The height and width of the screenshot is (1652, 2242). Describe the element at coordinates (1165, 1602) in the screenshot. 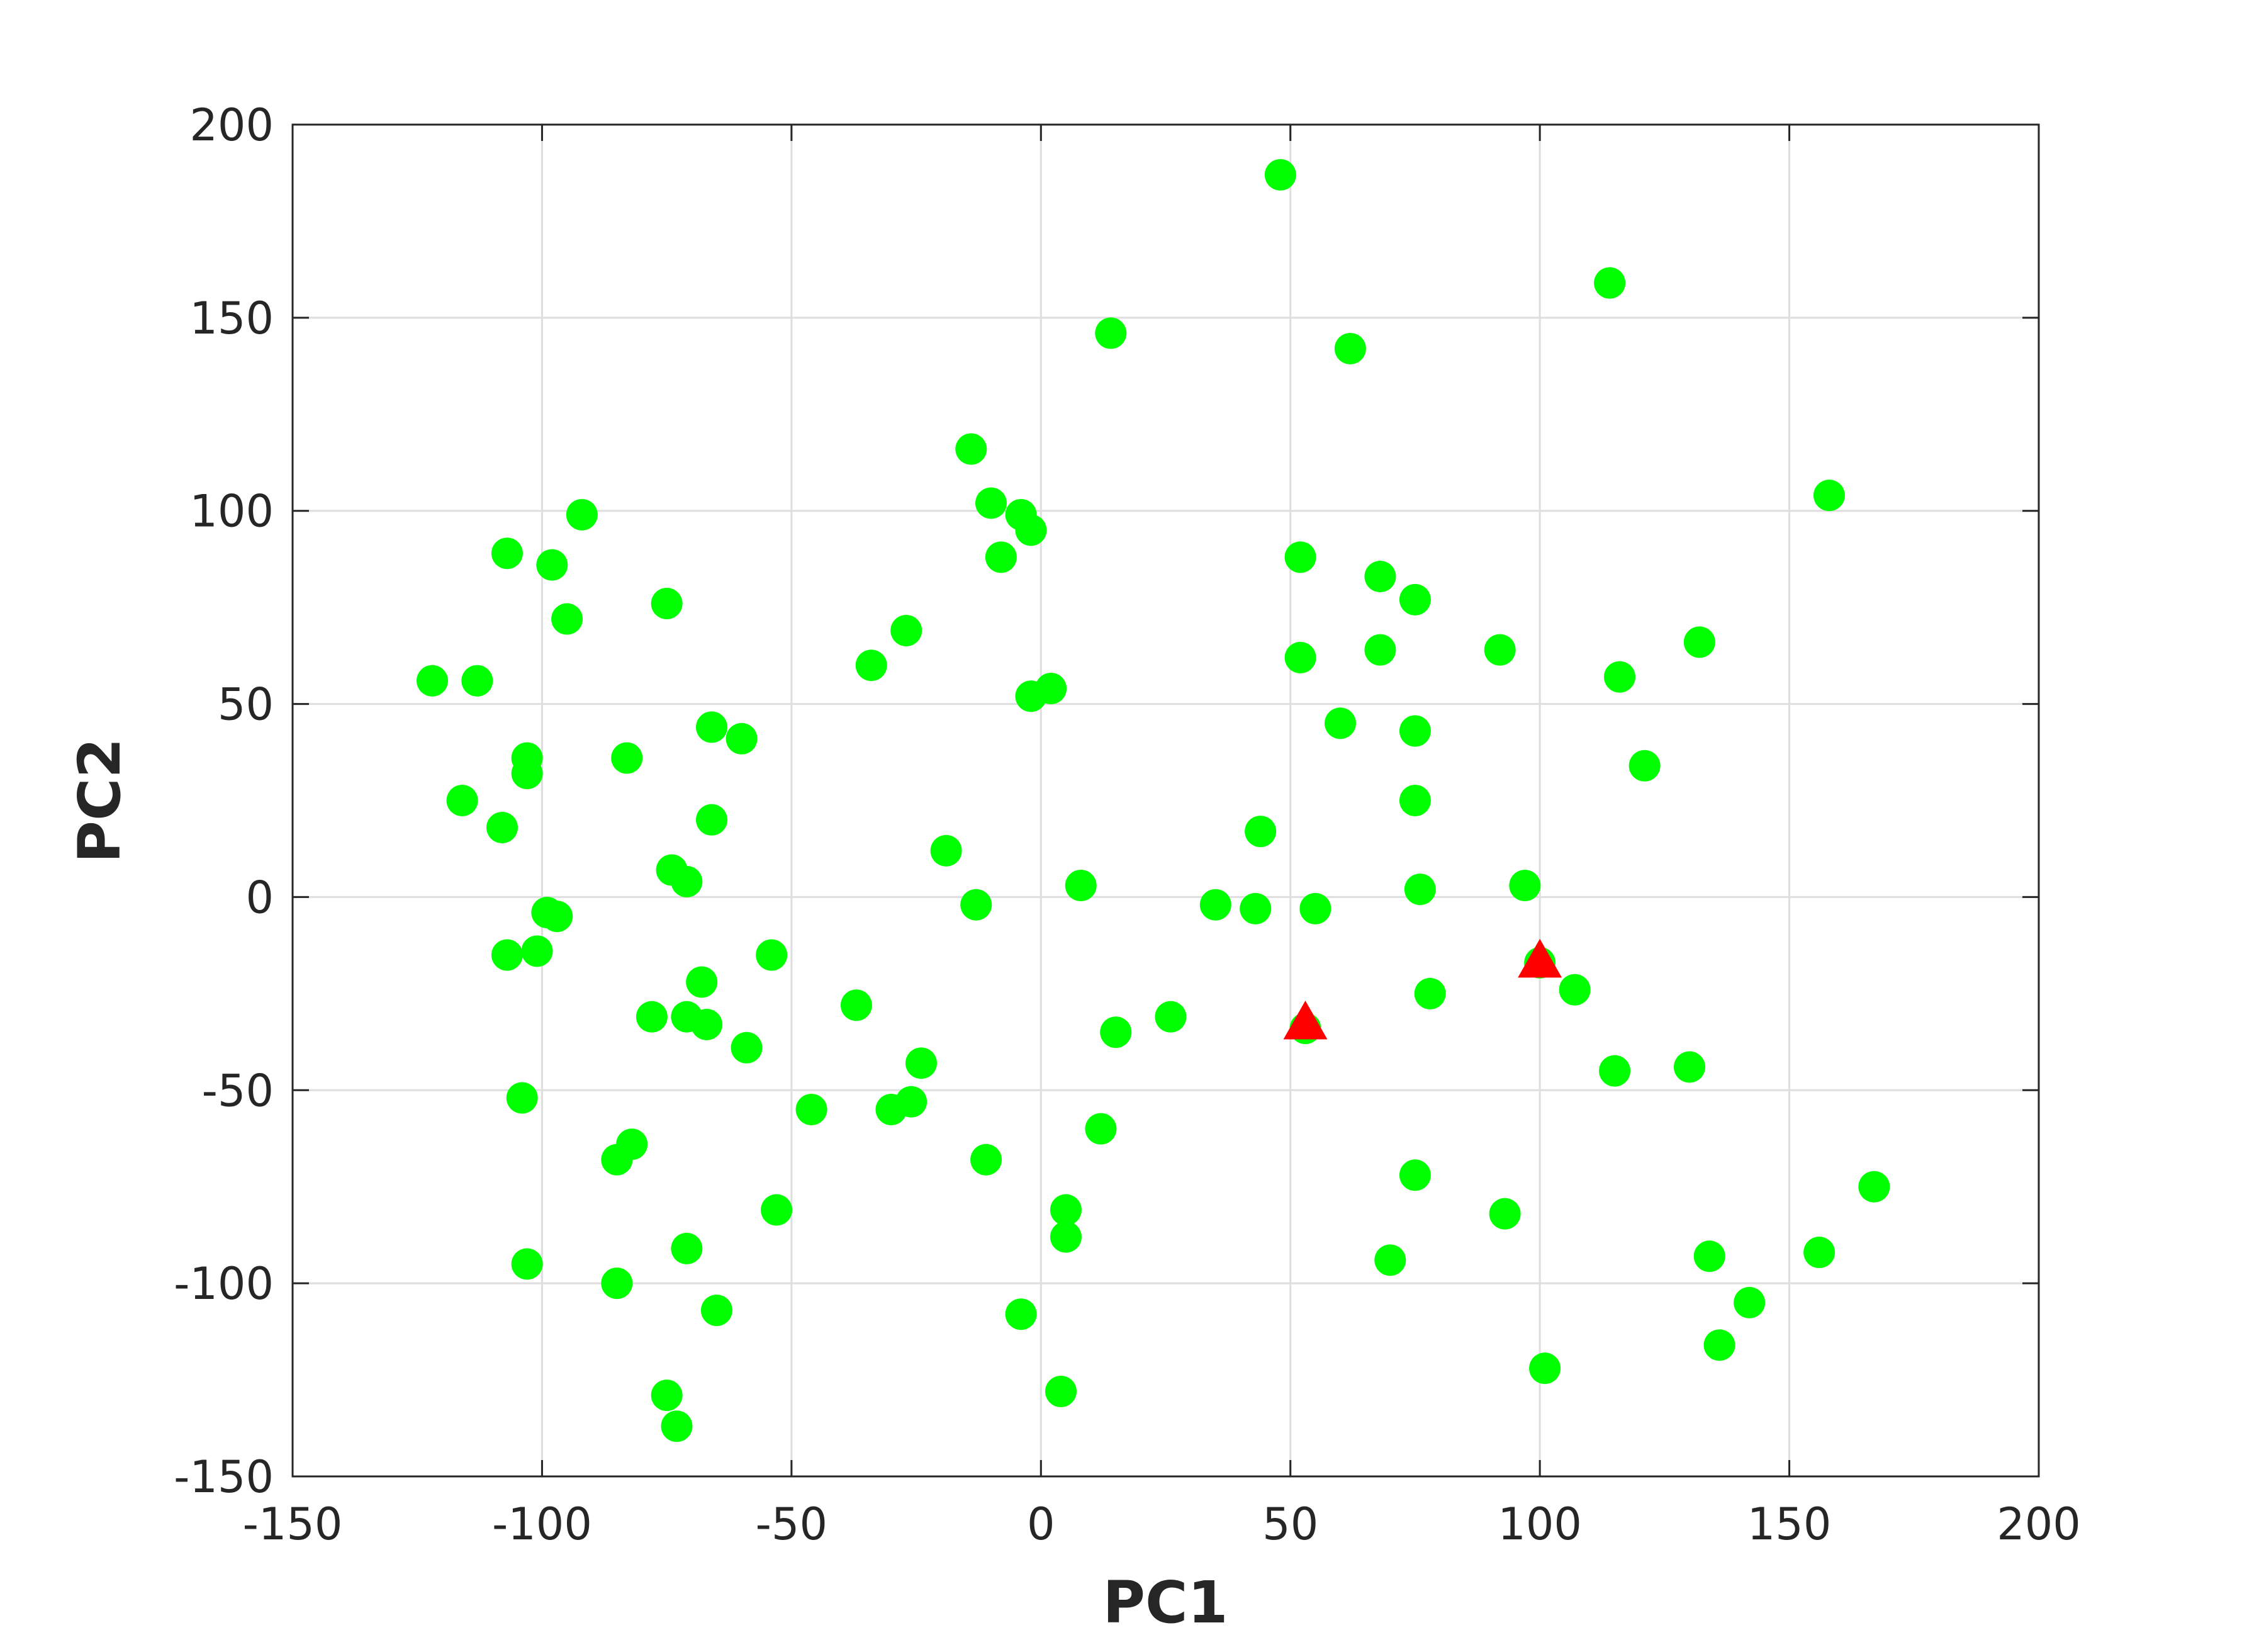

I see `x-axis-label: PC1` at that location.